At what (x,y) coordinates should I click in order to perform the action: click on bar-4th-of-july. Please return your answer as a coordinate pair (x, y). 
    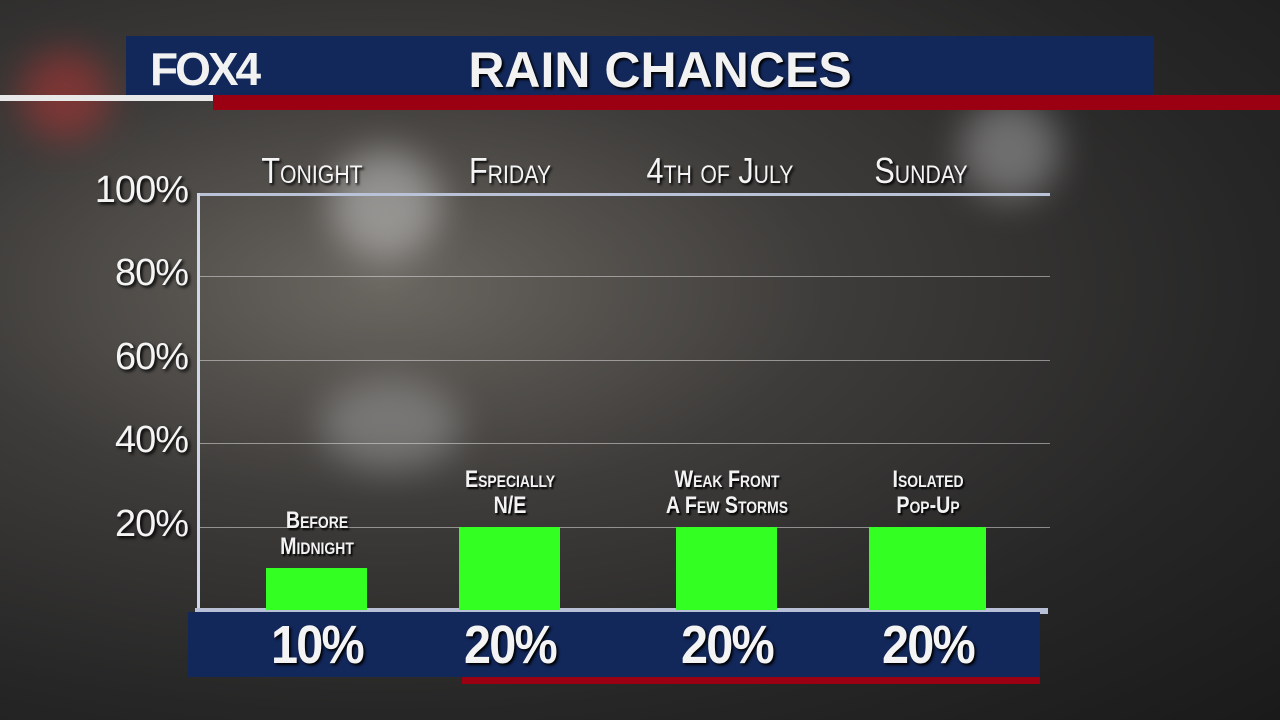
    Looking at the image, I should click on (726, 568).